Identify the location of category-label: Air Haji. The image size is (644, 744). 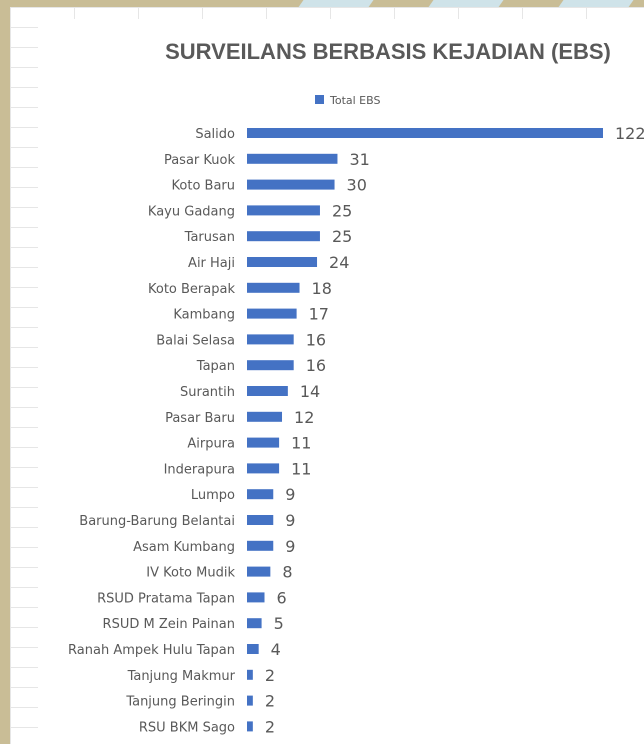
(211, 263).